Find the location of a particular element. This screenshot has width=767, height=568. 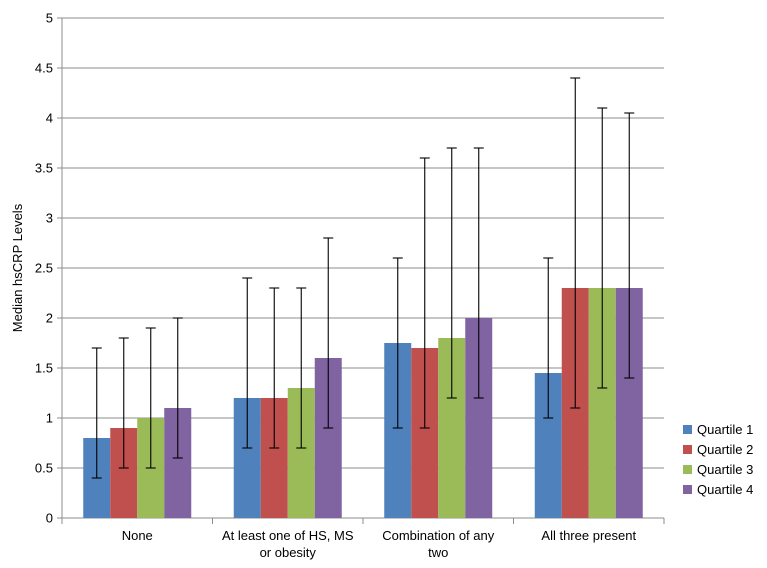

y-tick-label: 1.5 is located at coordinates (44, 368).